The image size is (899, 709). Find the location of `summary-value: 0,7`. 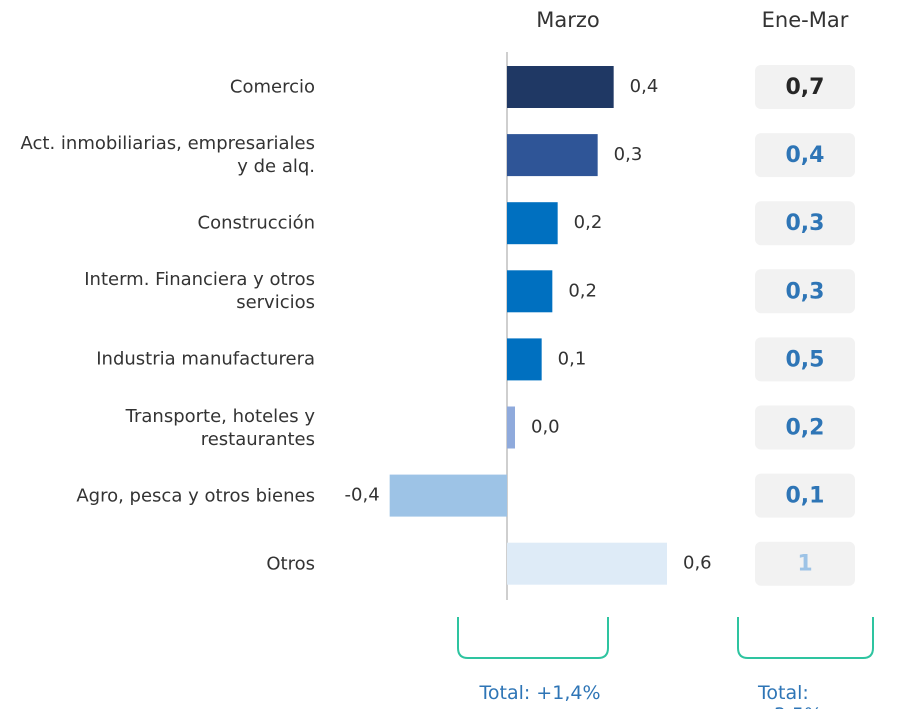

summary-value: 0,7 is located at coordinates (805, 87).